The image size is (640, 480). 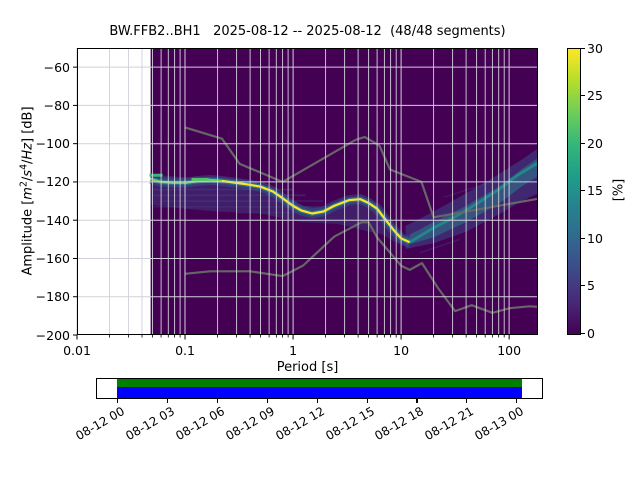 I want to click on colorbar-label: [%], so click(x=619, y=190).